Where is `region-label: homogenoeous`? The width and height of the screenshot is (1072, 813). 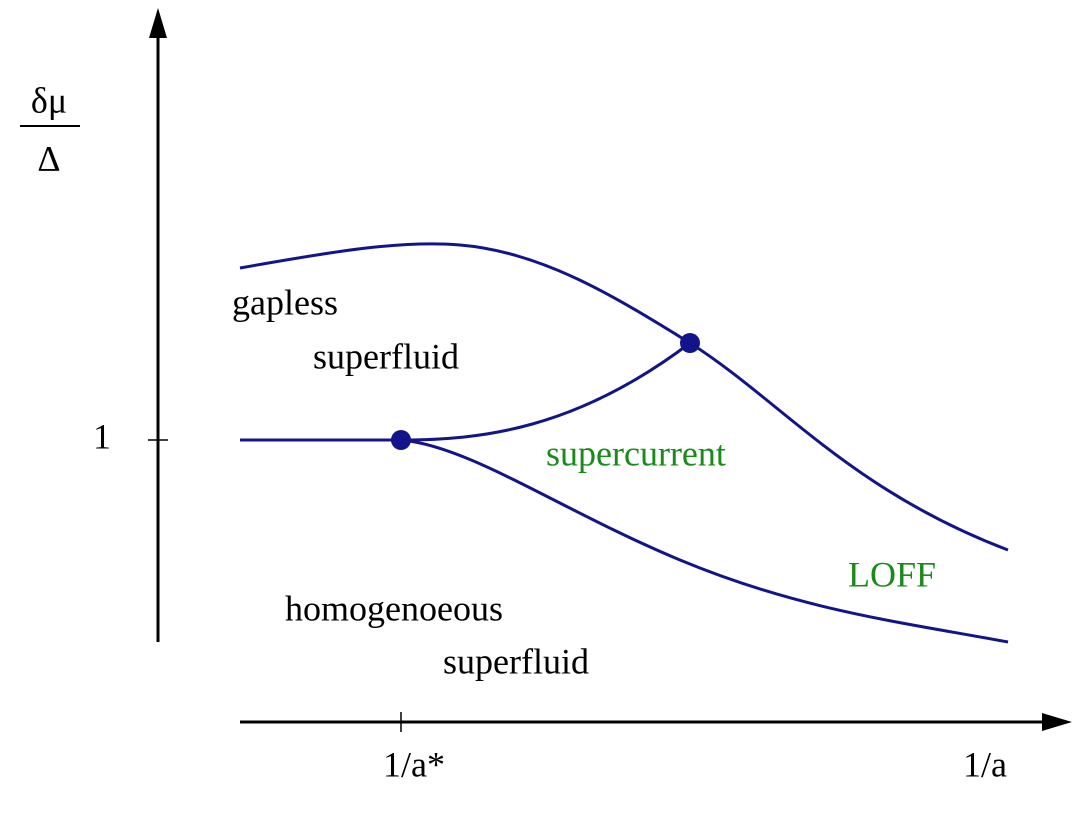 region-label: homogenoeous is located at coordinates (394, 608).